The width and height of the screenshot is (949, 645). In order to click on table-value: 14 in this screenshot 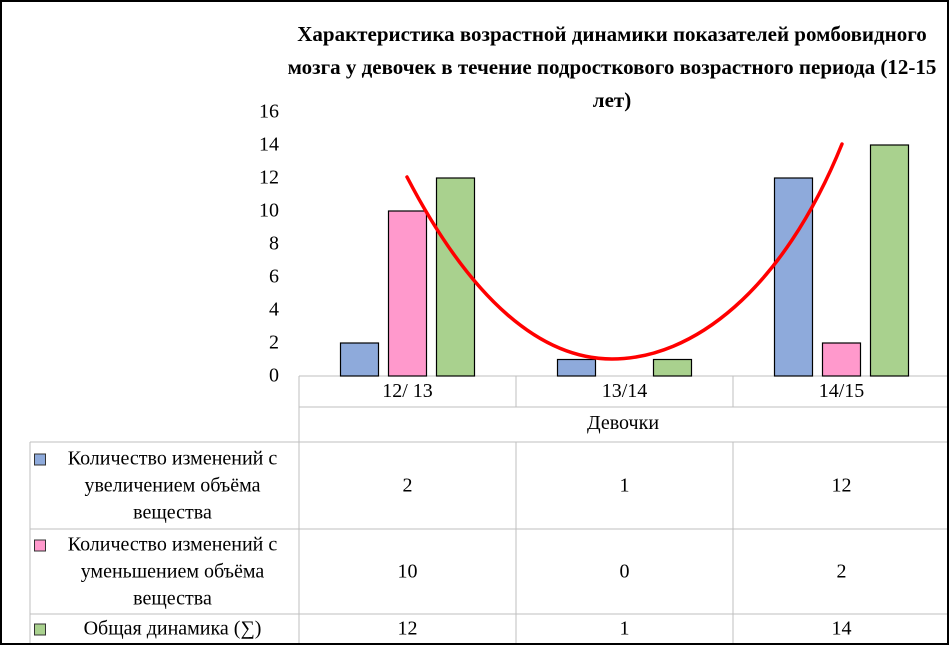, I will do `click(841, 628)`.